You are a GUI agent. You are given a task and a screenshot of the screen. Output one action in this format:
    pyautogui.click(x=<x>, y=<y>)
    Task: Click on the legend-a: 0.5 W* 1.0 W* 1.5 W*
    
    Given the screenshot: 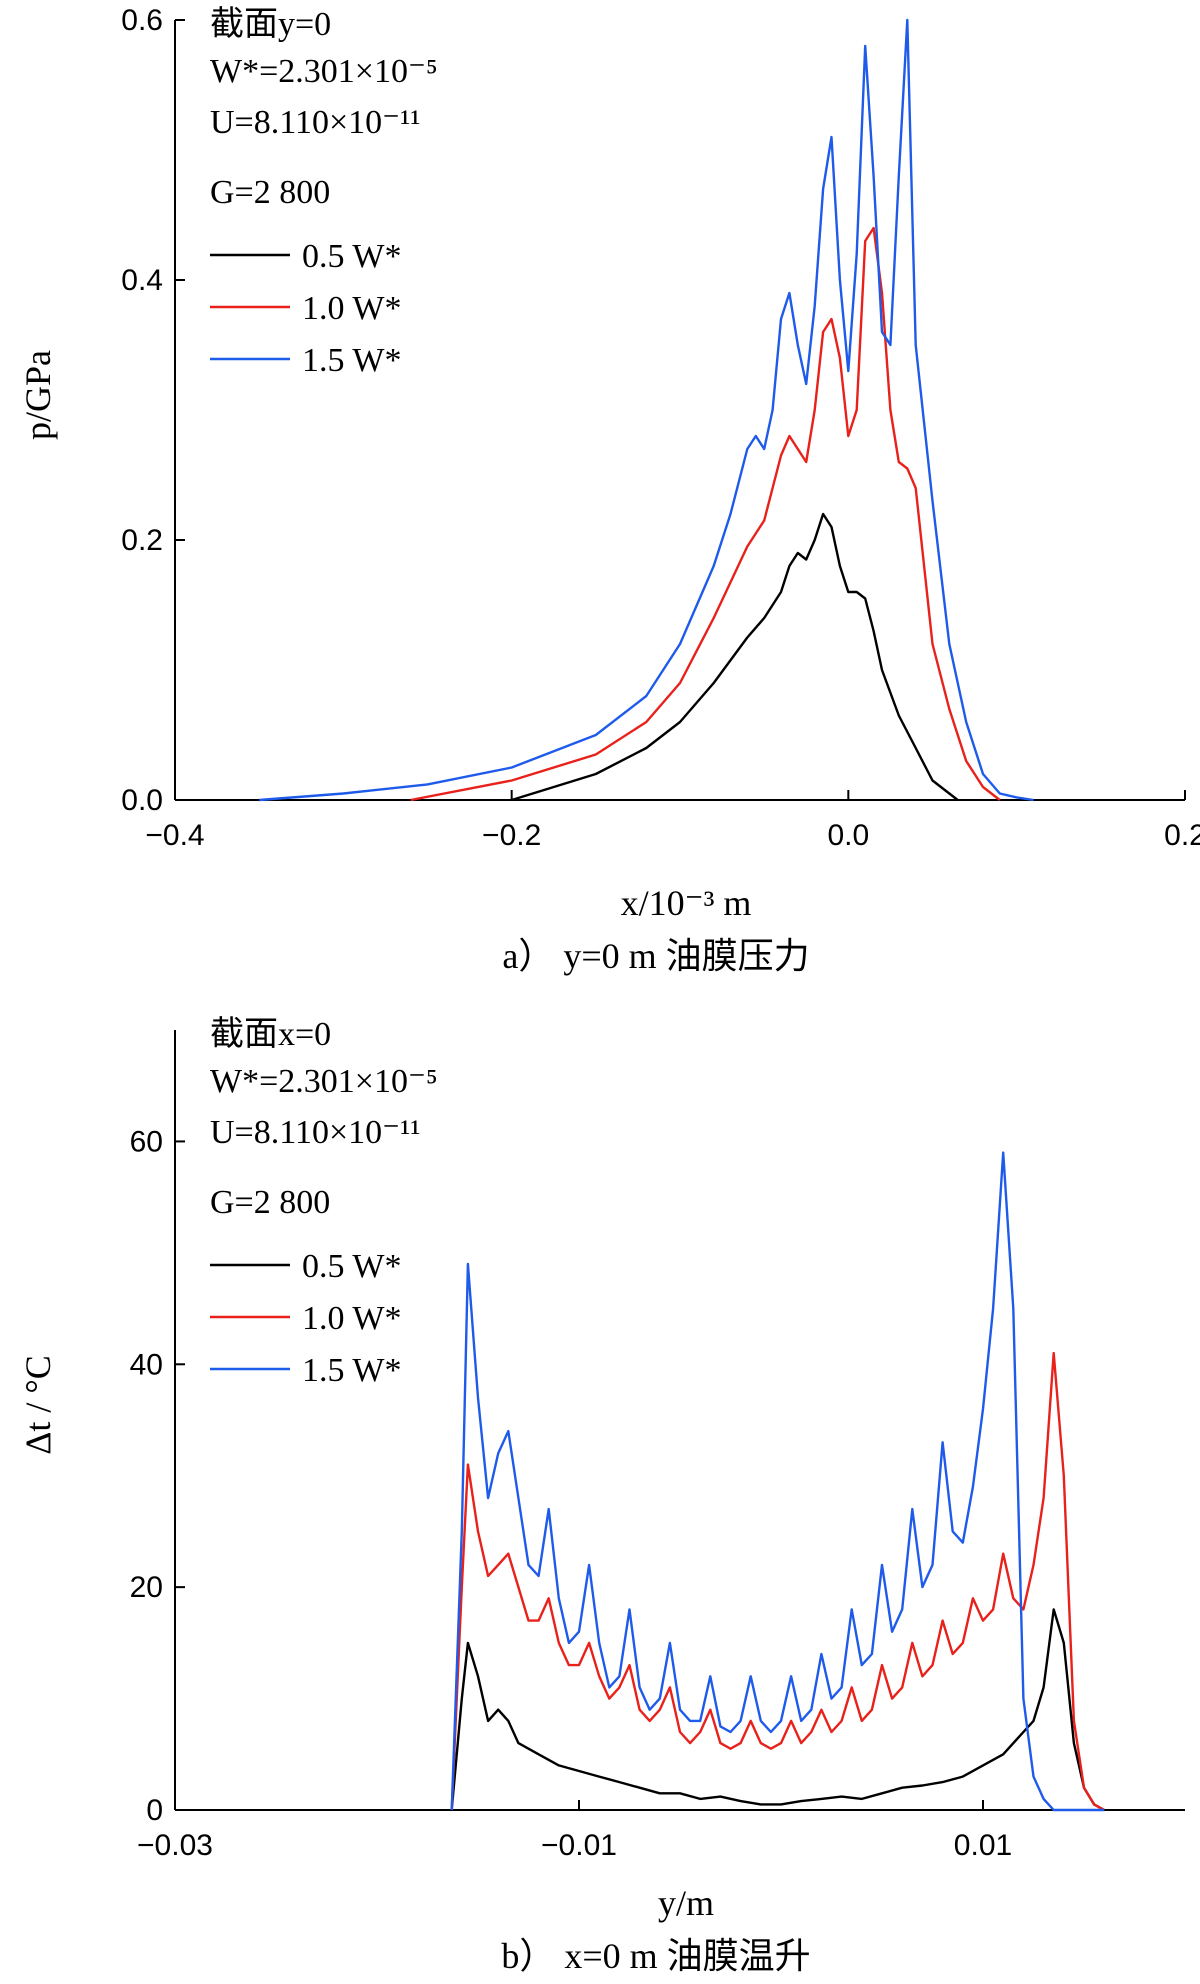 What is the action you would take?
    pyautogui.click(x=305, y=308)
    